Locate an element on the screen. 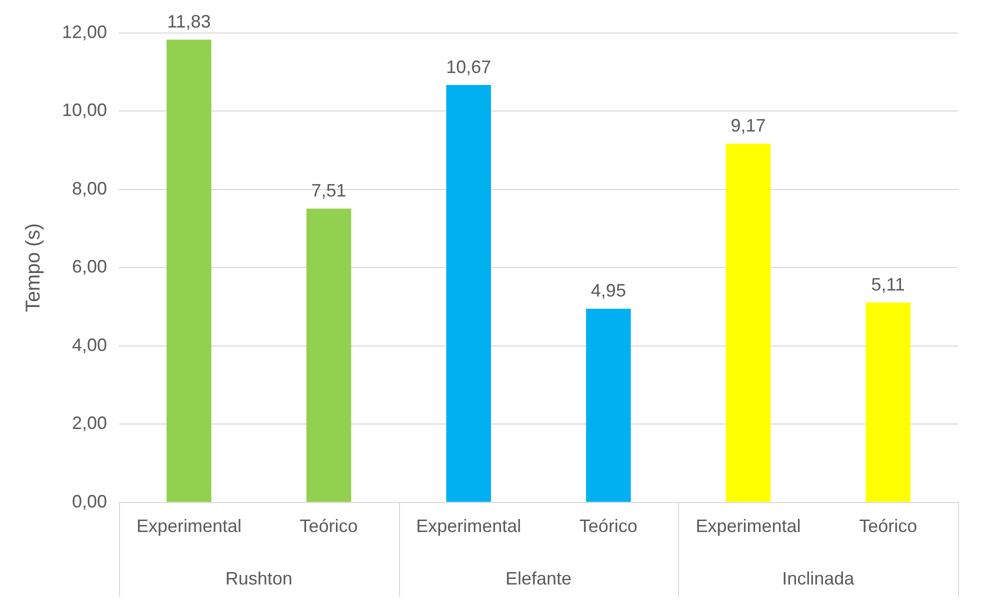  data-label: 11,83 is located at coordinates (189, 22).